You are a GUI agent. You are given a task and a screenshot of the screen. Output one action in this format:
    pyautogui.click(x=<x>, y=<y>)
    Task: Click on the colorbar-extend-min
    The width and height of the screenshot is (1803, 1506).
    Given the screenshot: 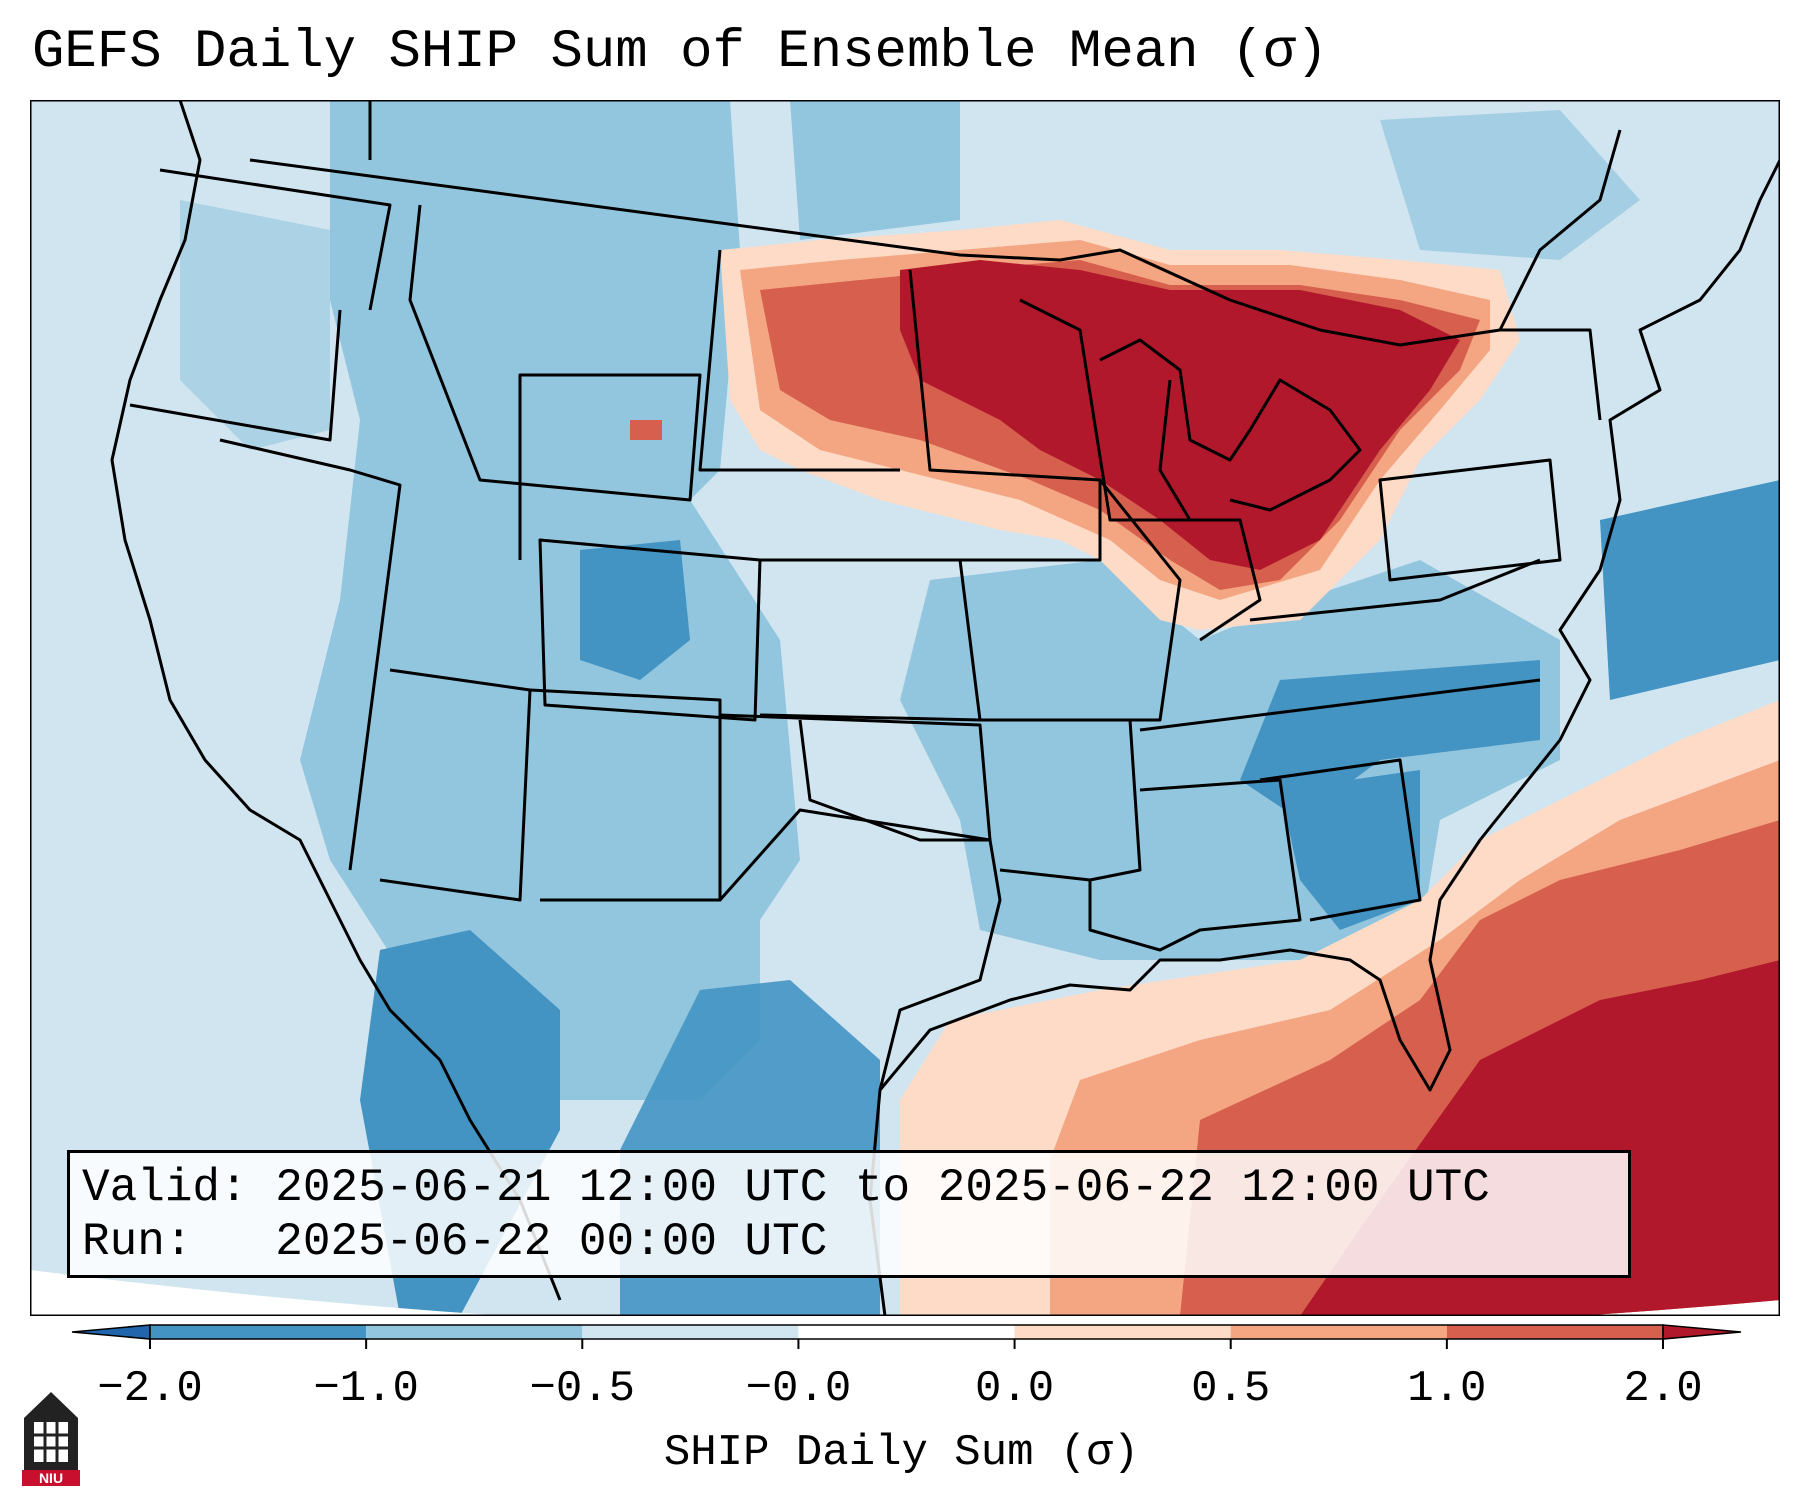 What is the action you would take?
    pyautogui.click(x=111, y=1332)
    